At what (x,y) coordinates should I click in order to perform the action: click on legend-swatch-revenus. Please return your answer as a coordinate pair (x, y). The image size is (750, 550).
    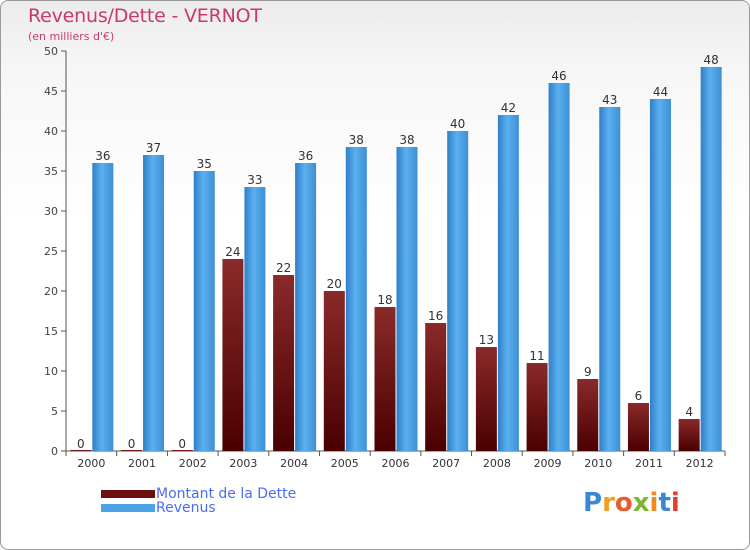
    Looking at the image, I should click on (128, 508).